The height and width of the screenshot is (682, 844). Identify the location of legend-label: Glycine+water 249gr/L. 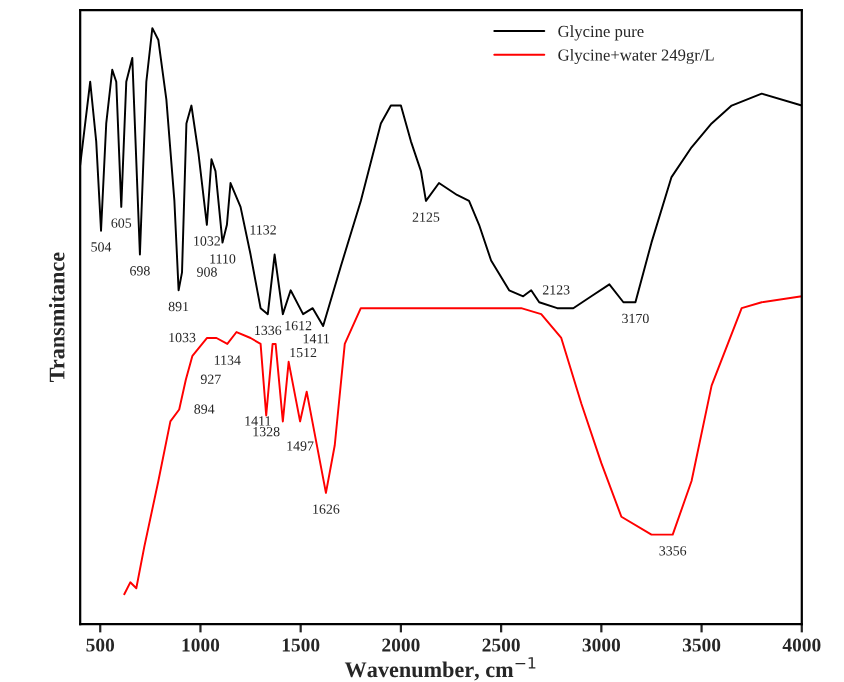
(636, 56).